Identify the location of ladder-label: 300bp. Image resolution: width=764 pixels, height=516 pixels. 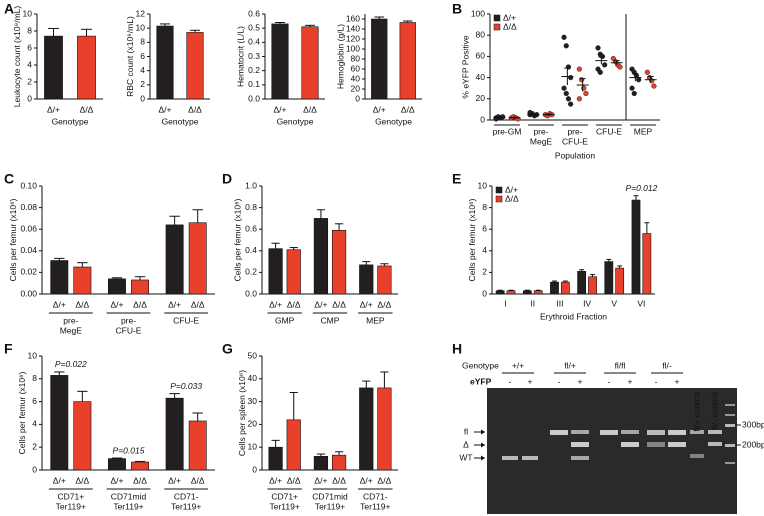
(753, 424).